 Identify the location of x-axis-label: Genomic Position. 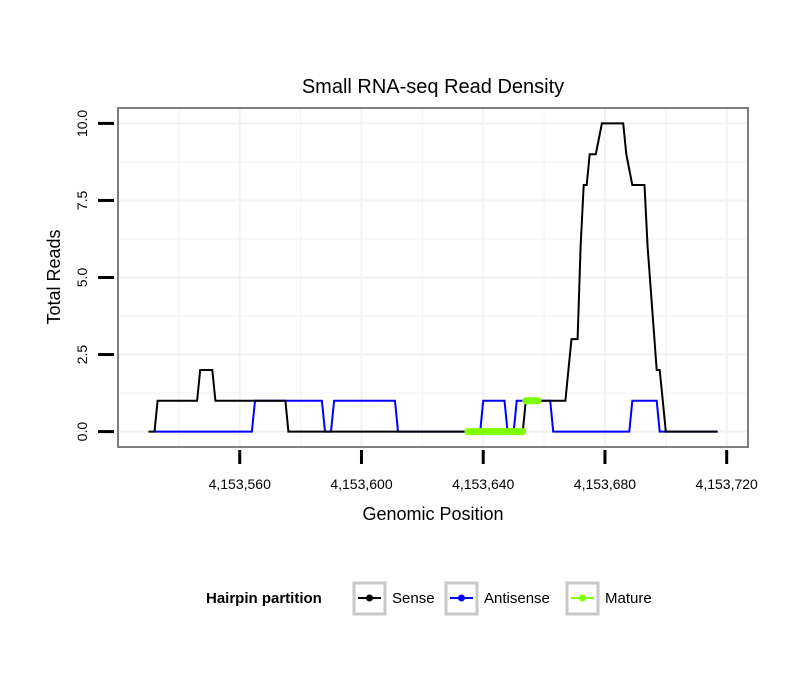
(432, 514).